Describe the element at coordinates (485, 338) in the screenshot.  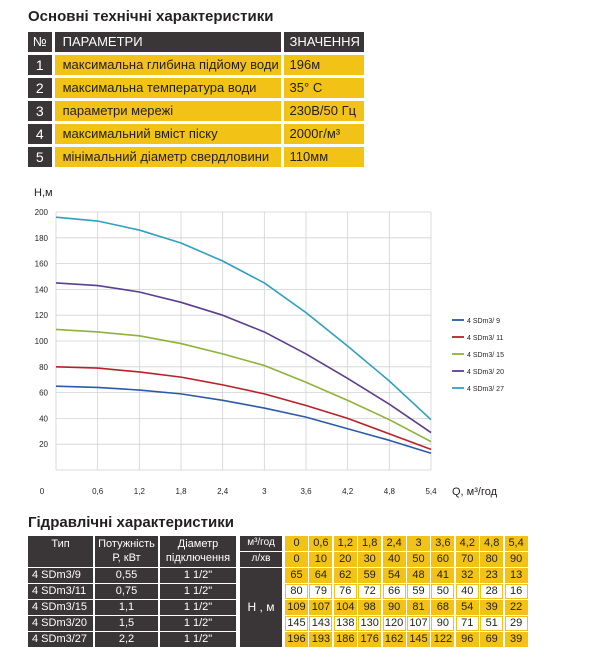
I see `legend-entry: 4 SDm3/ 11` at that location.